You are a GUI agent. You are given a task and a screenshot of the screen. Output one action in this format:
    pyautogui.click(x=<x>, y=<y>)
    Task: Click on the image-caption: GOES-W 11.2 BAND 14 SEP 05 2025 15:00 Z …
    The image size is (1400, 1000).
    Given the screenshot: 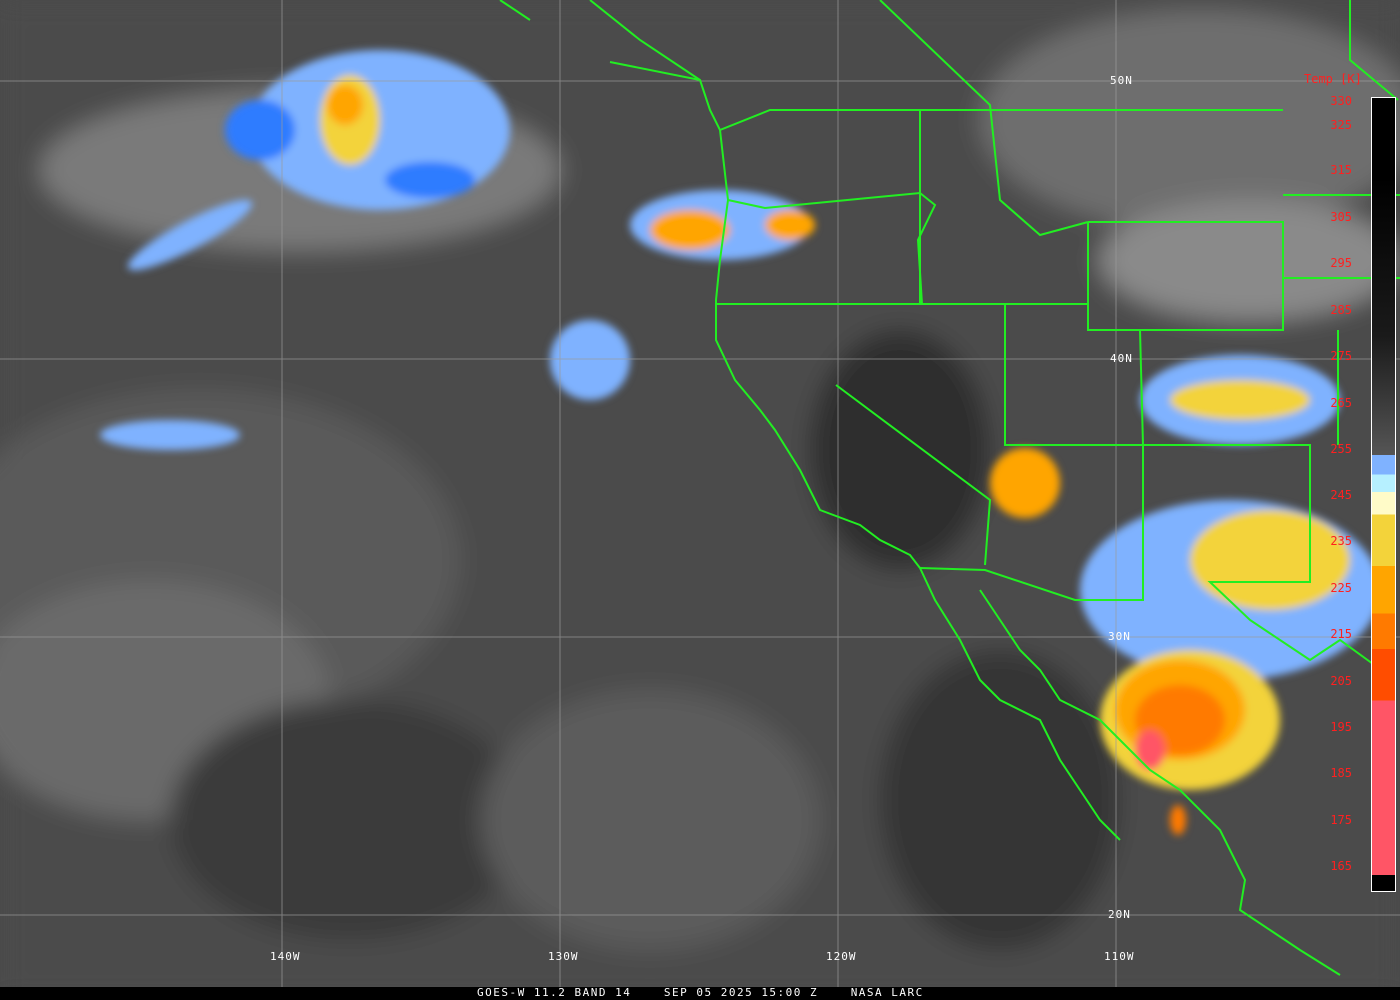 What is the action you would take?
    pyautogui.click(x=700, y=992)
    